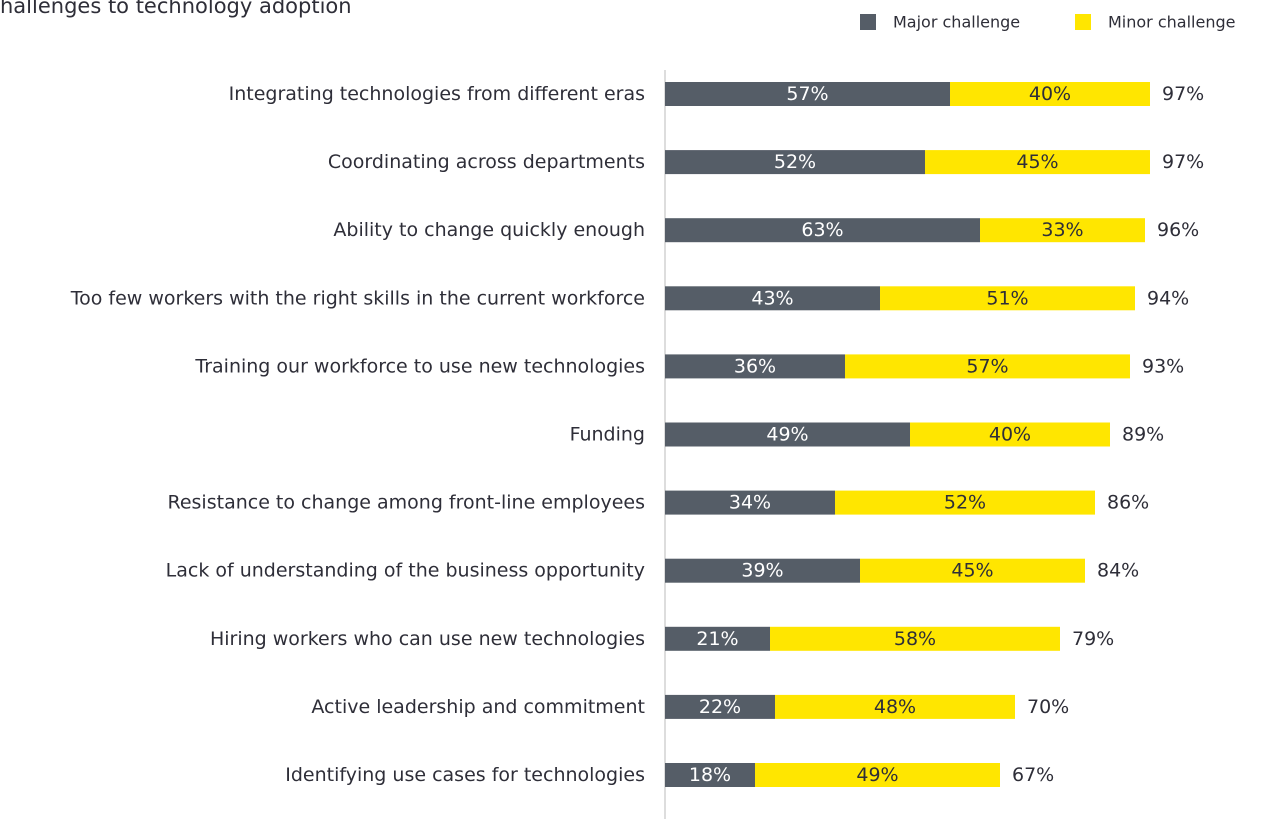  I want to click on value-label: 22%, so click(720, 707).